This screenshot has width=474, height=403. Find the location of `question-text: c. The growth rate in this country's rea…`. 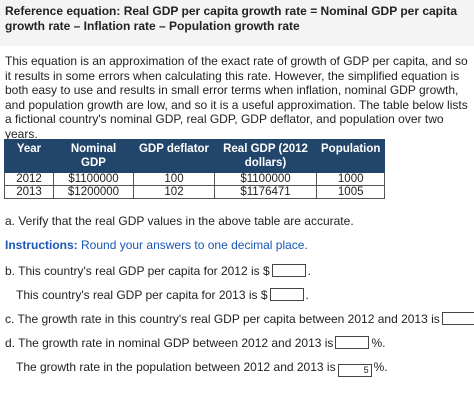

question-text: c. The growth rate in this country's rea… is located at coordinates (222, 319).